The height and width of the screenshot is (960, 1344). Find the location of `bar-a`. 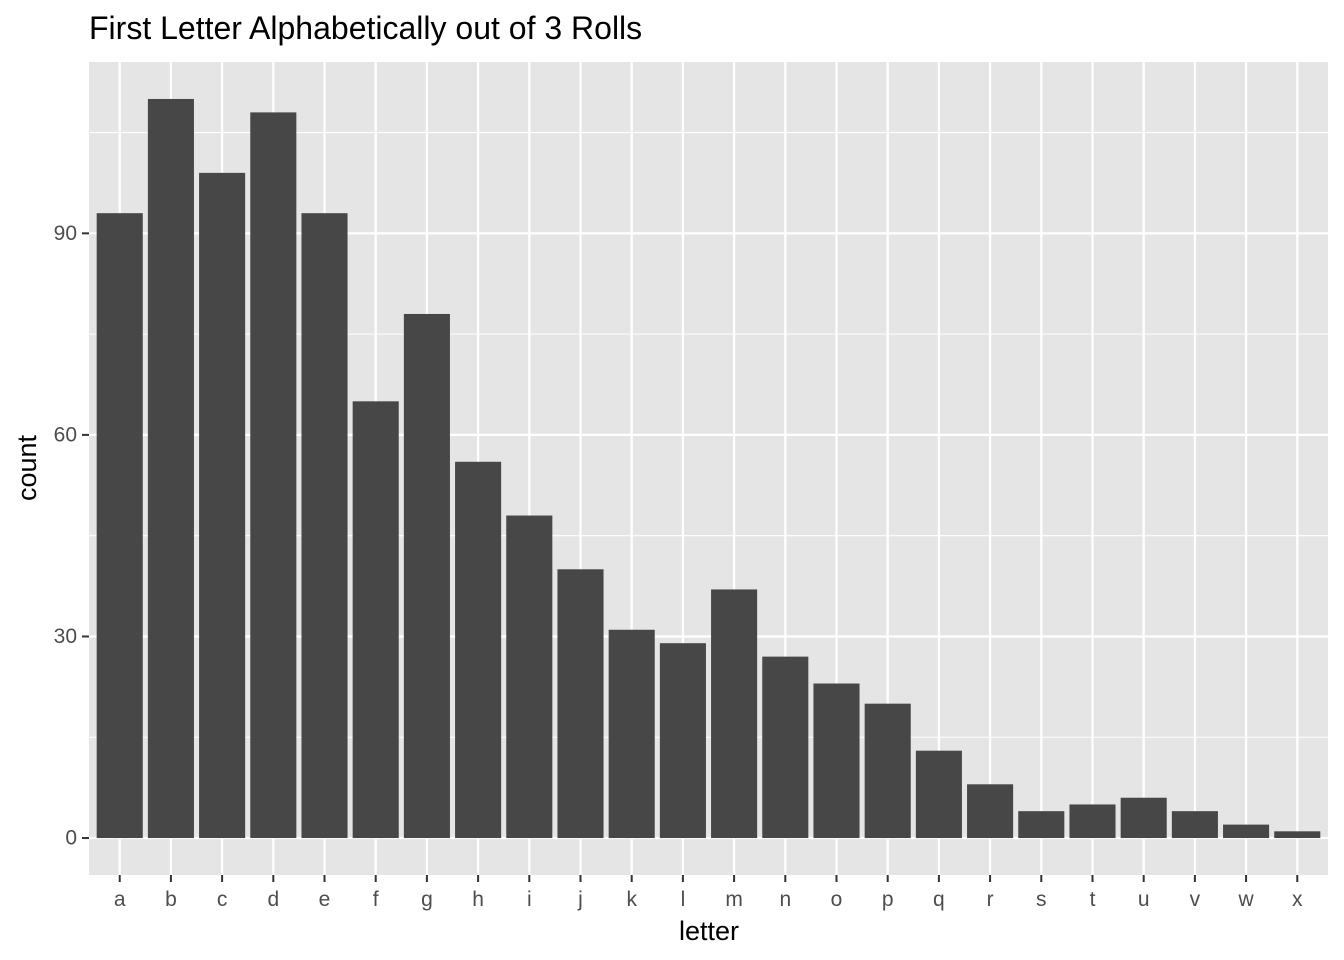

bar-a is located at coordinates (119, 526).